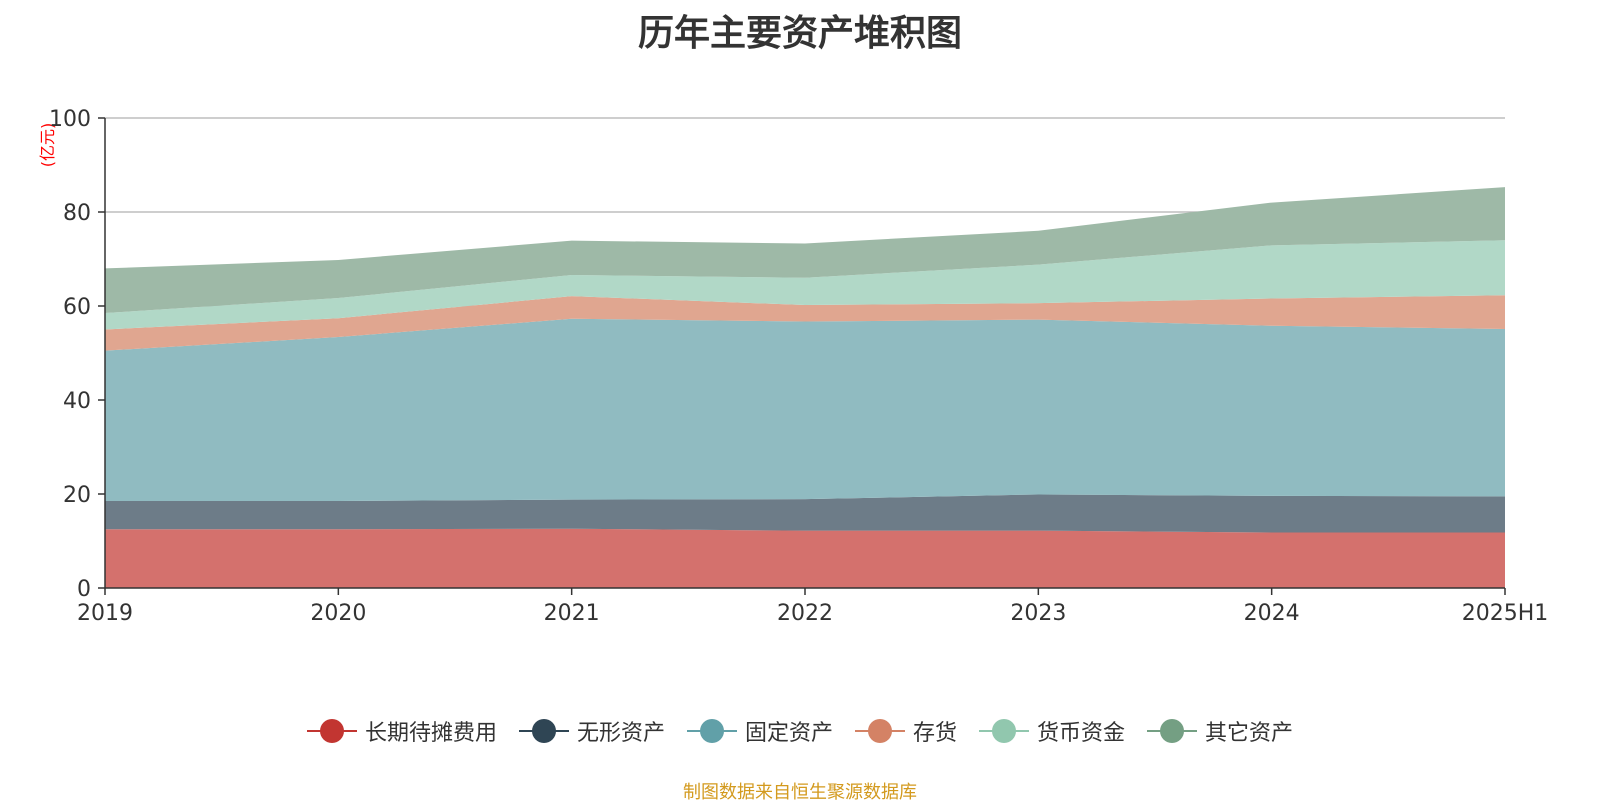 The width and height of the screenshot is (1600, 804). What do you see at coordinates (805, 613) in the screenshot?
I see `x-tick-label: 2022` at bounding box center [805, 613].